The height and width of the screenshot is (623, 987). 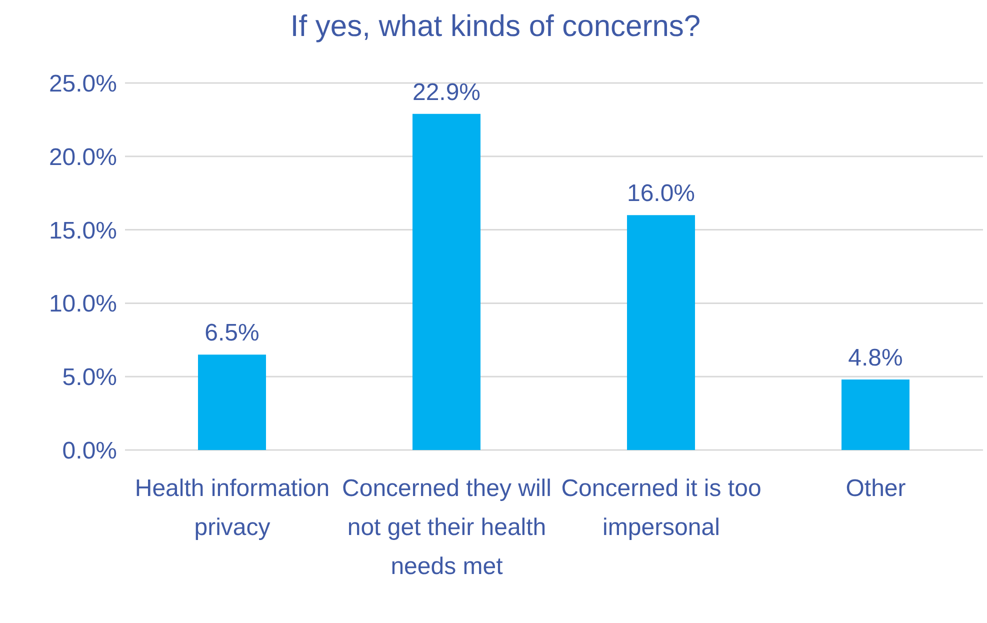 What do you see at coordinates (495, 27) in the screenshot?
I see `chart-title: If yes, what kinds of concerns?` at bounding box center [495, 27].